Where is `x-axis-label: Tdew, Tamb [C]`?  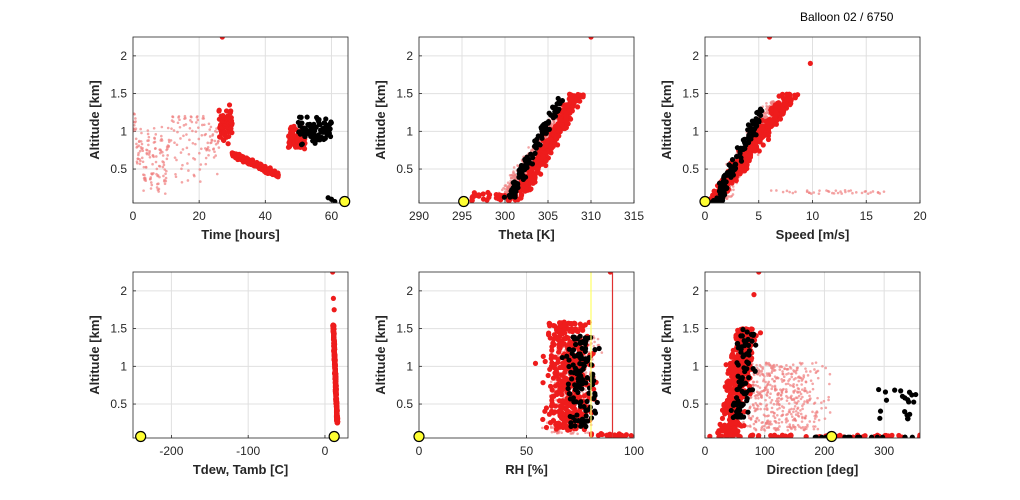
x-axis-label: Tdew, Tamb [C] is located at coordinates (240, 469).